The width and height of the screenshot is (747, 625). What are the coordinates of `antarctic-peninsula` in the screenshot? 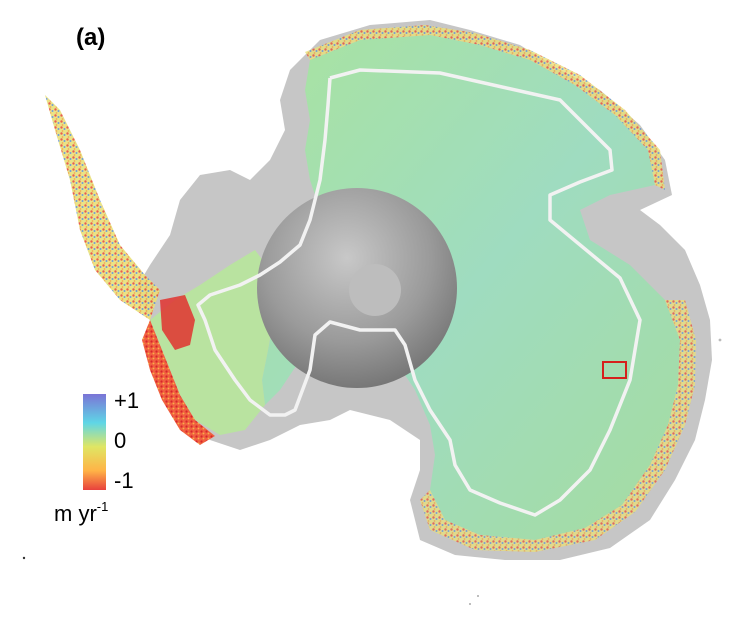 It's located at (102, 207).